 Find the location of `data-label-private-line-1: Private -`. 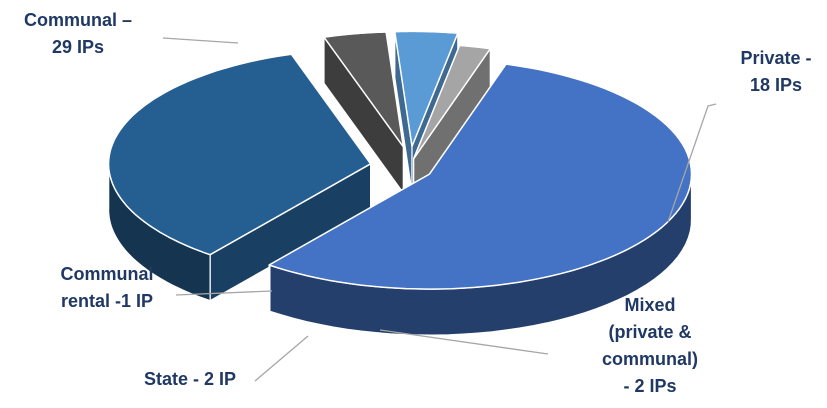

data-label-private-line-1: Private - is located at coordinates (775, 58).